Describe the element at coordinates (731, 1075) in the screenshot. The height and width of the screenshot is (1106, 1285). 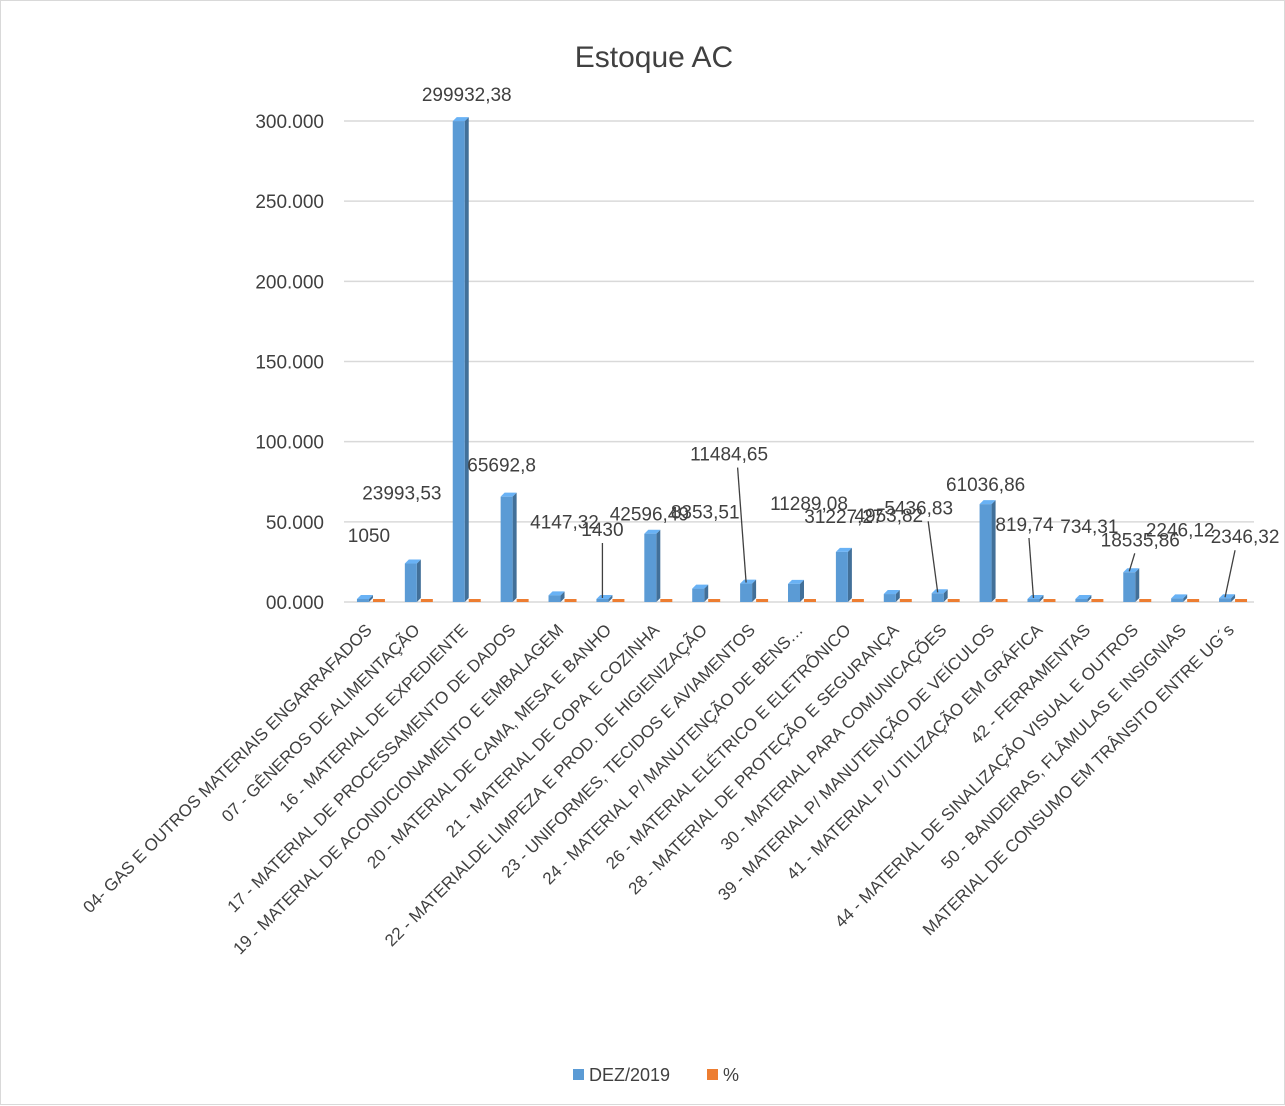
I see `legend-label-percent: %` at that location.